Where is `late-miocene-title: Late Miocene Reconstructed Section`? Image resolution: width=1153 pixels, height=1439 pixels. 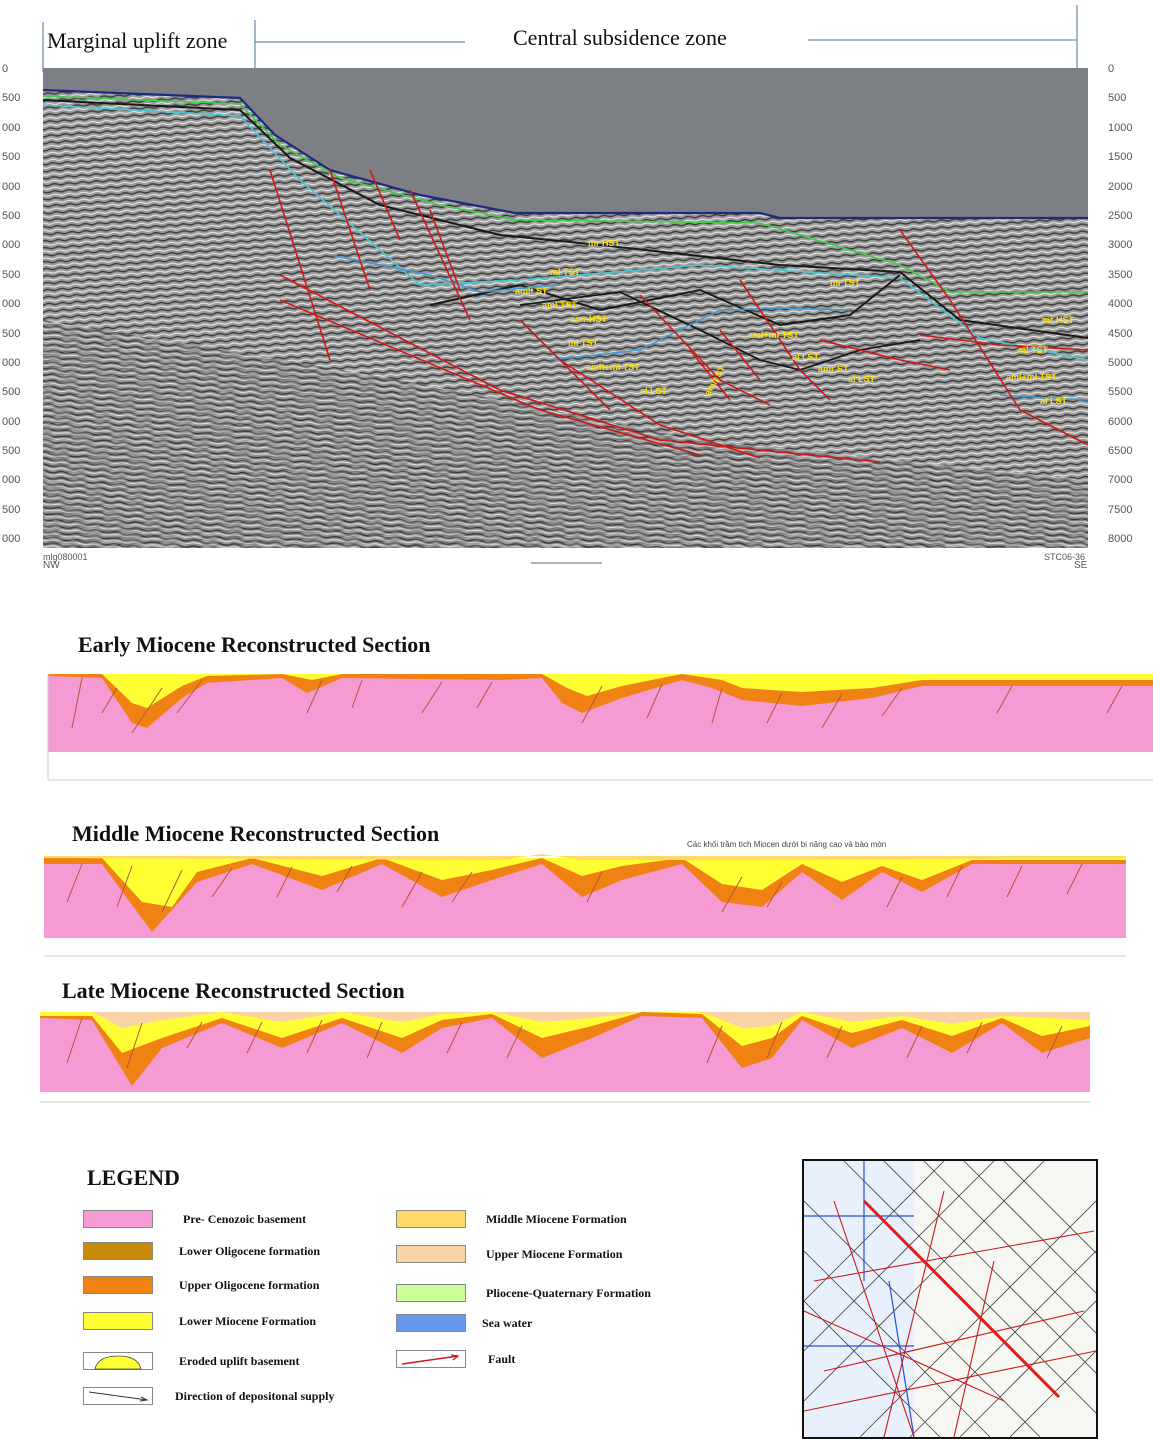 late-miocene-title: Late Miocene Reconstructed Section is located at coordinates (233, 990).